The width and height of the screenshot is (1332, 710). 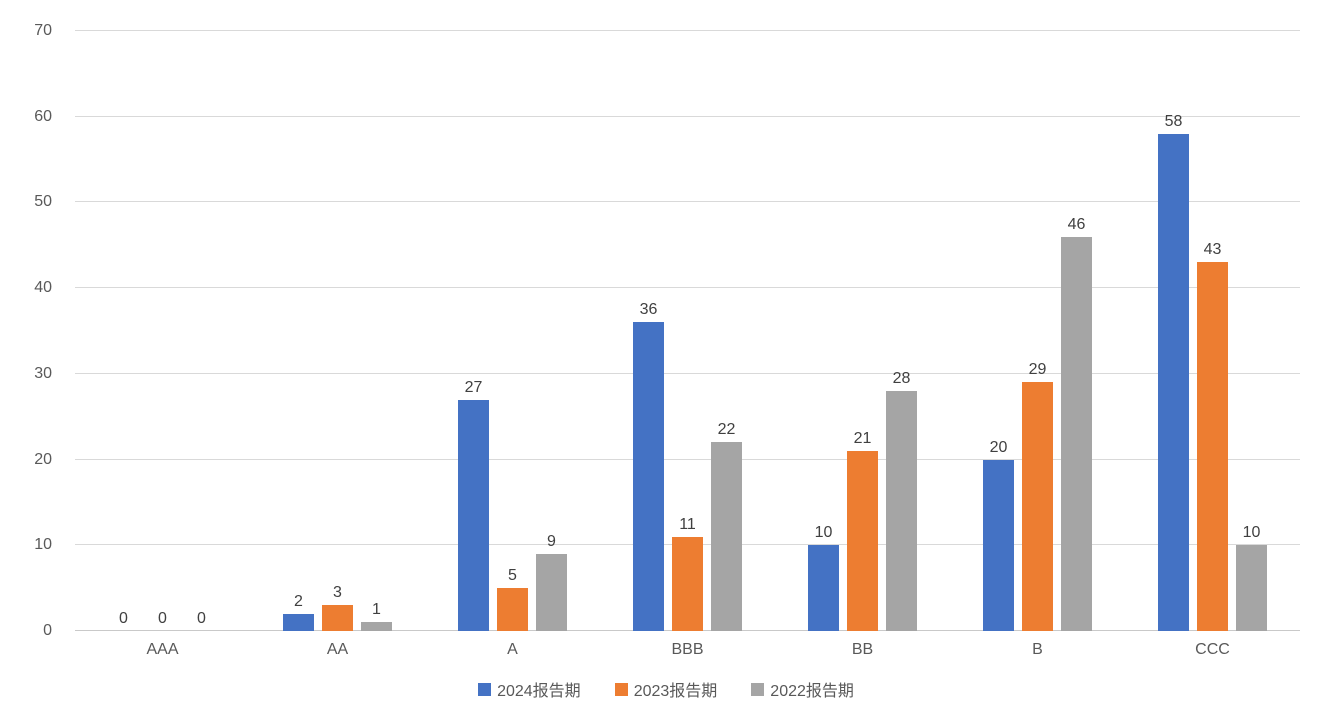 What do you see at coordinates (1173, 121) in the screenshot?
I see `bar-value-label: 58` at bounding box center [1173, 121].